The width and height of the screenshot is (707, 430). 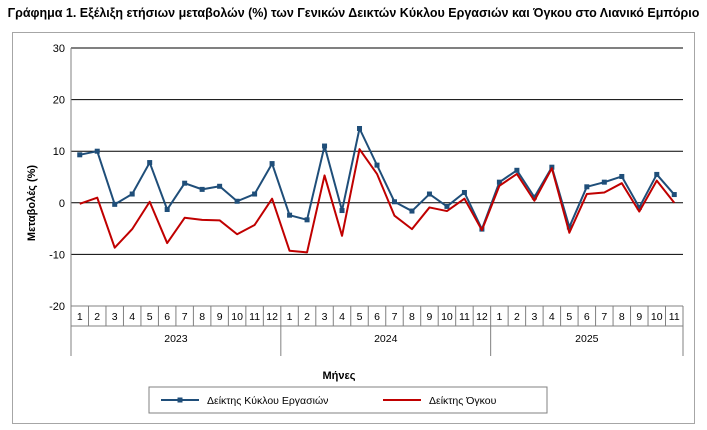 What do you see at coordinates (57, 307) in the screenshot?
I see `y-tick-label: -20` at bounding box center [57, 307].